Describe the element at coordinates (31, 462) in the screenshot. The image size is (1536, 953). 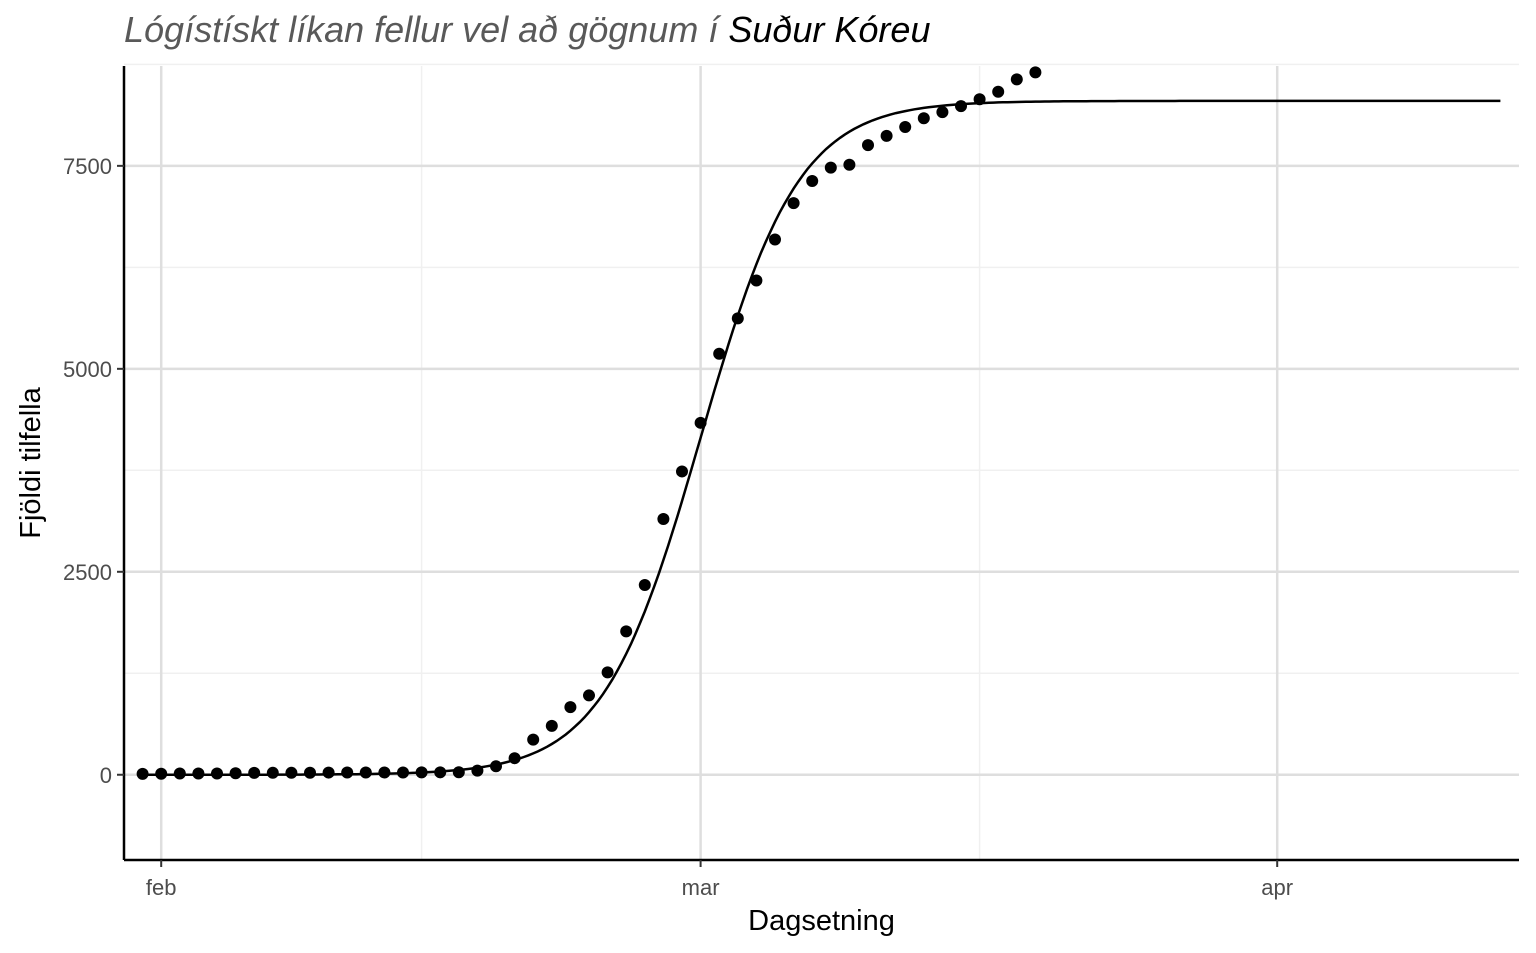
I see `y-axis-title: Fjöldi tilfella` at that location.